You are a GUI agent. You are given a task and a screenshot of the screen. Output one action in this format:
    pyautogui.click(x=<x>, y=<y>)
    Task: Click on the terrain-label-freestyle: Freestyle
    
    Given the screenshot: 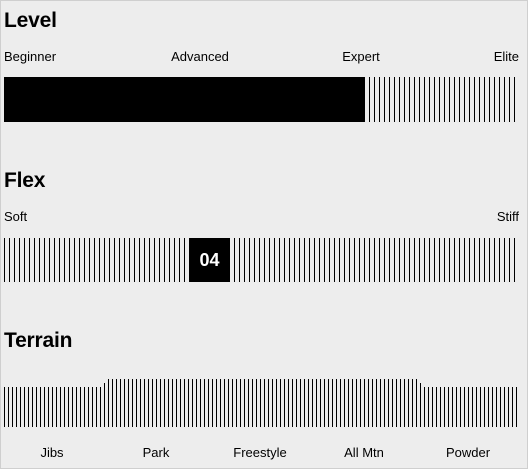 What is the action you would take?
    pyautogui.click(x=260, y=452)
    